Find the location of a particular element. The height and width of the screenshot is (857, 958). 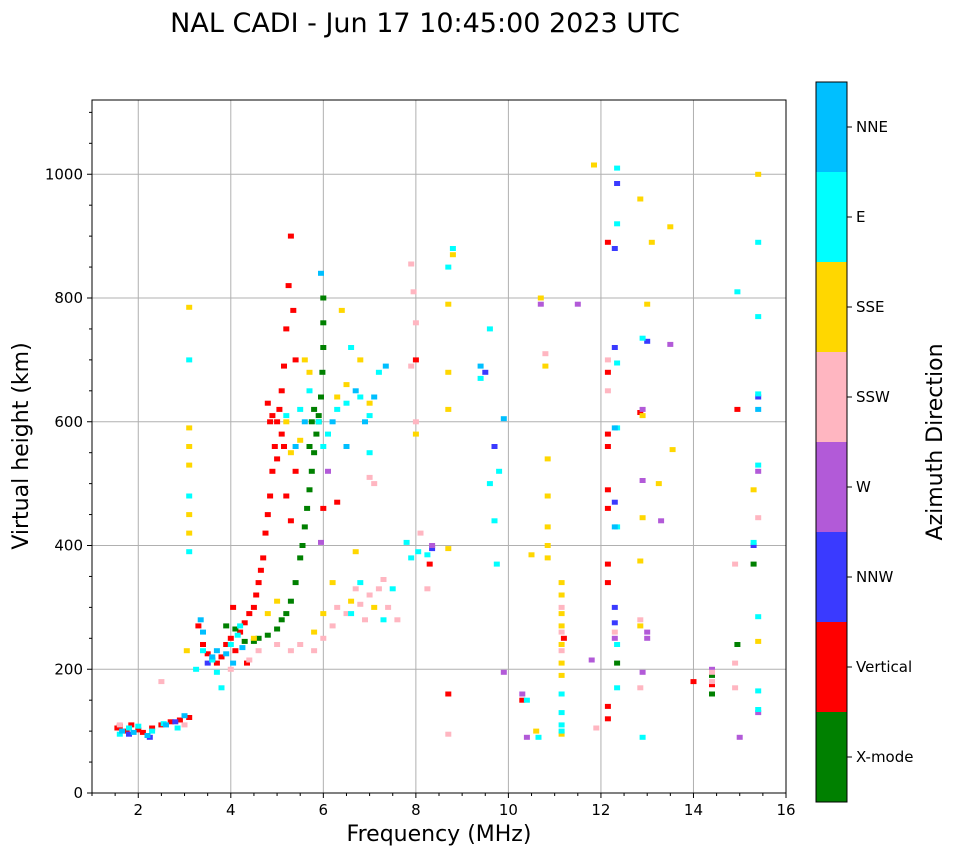

y-tick-label: 400 is located at coordinates (68, 546).